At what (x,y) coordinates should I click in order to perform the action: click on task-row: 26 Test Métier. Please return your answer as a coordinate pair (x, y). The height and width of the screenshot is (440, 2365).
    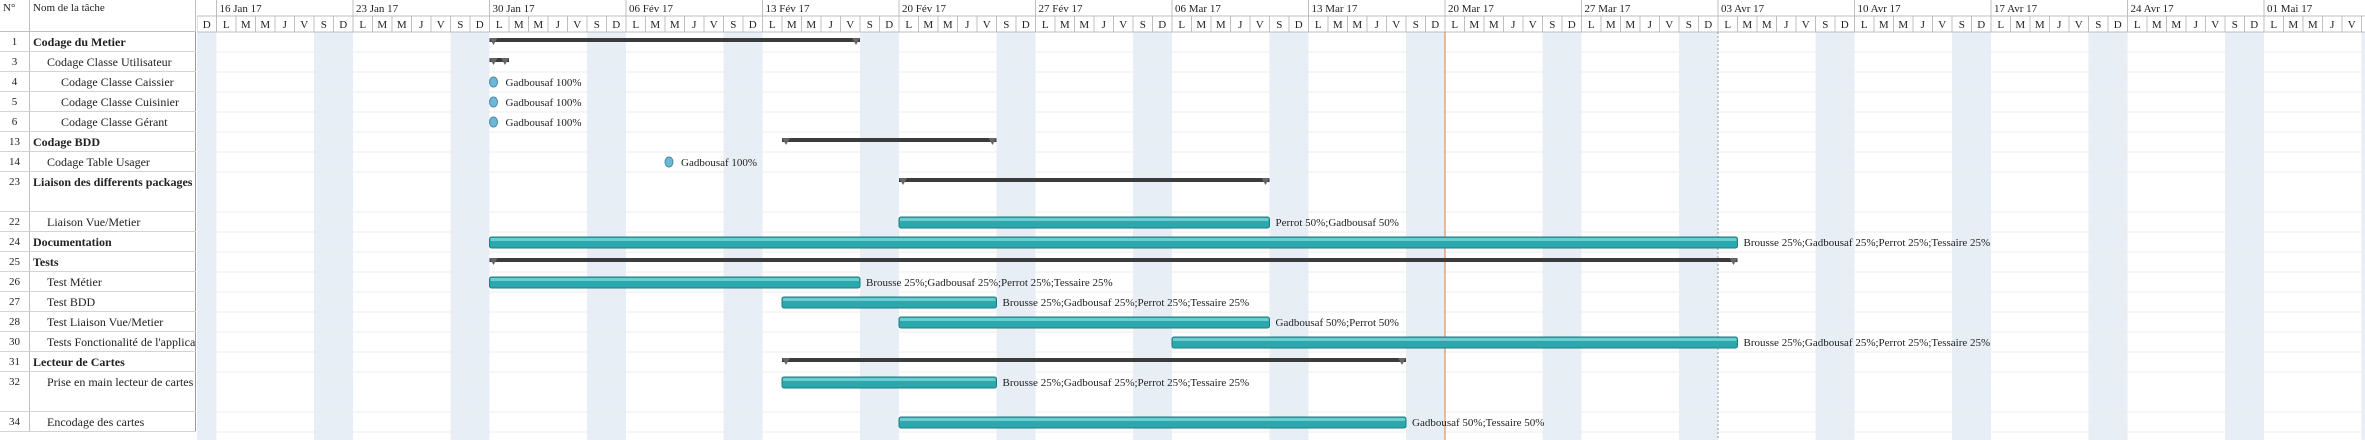
    Looking at the image, I should click on (98, 282).